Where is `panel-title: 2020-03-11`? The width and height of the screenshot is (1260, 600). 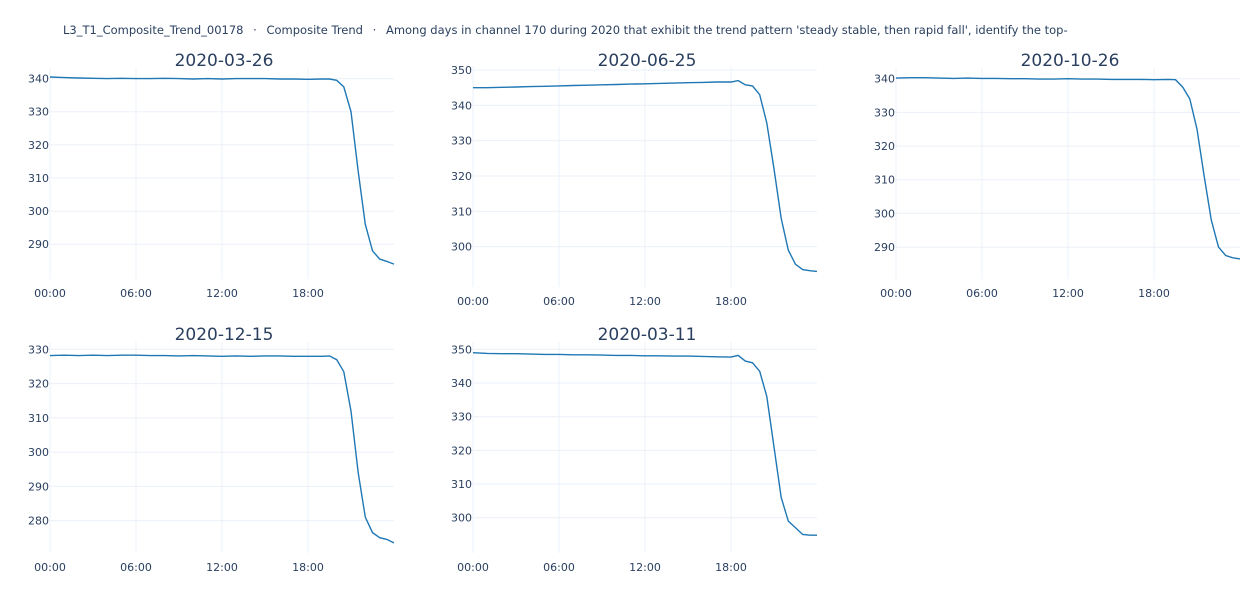 panel-title: 2020-03-11 is located at coordinates (647, 335).